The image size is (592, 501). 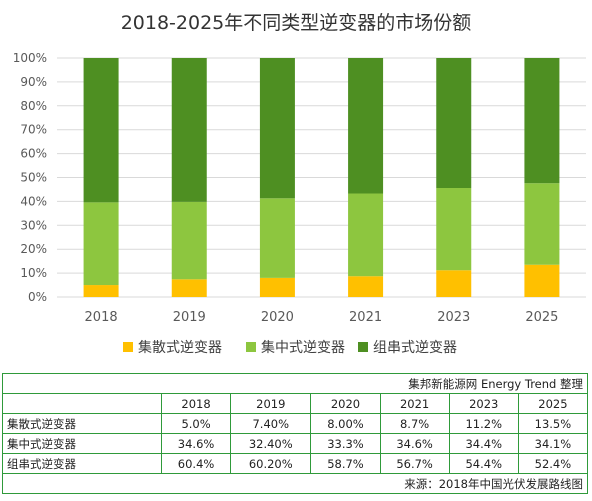 What do you see at coordinates (553, 403) in the screenshot?
I see `table-year-header: 2025` at bounding box center [553, 403].